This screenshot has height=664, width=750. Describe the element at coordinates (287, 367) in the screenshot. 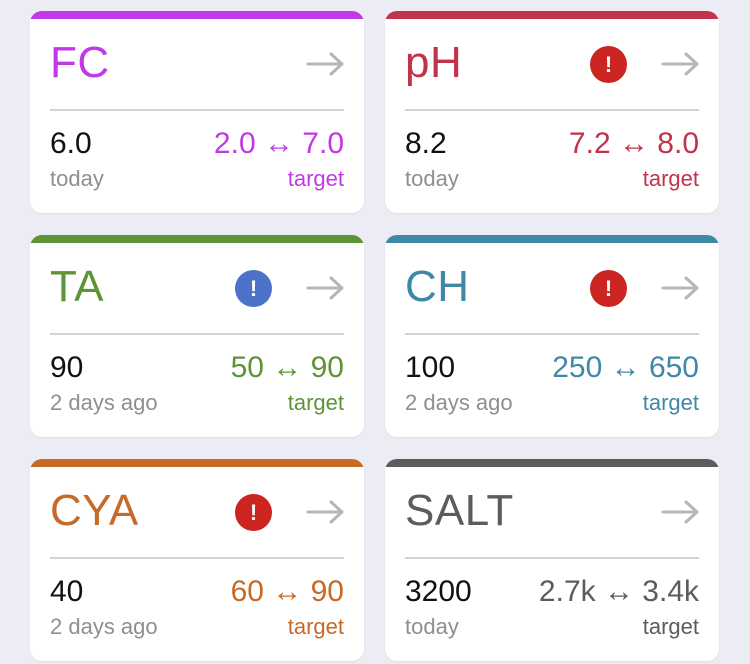

I see `target-range: 50 ↔ 90` at that location.